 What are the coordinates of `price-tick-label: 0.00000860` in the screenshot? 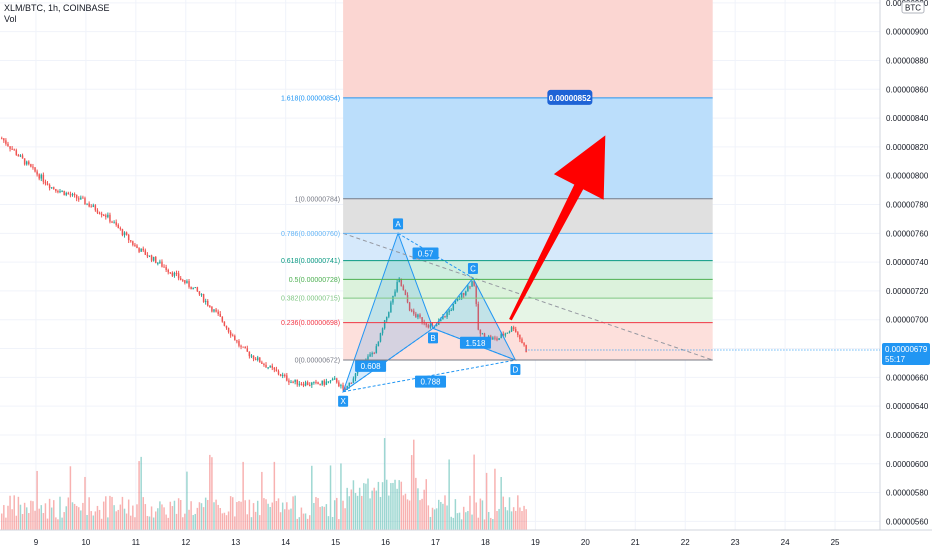 It's located at (907, 89).